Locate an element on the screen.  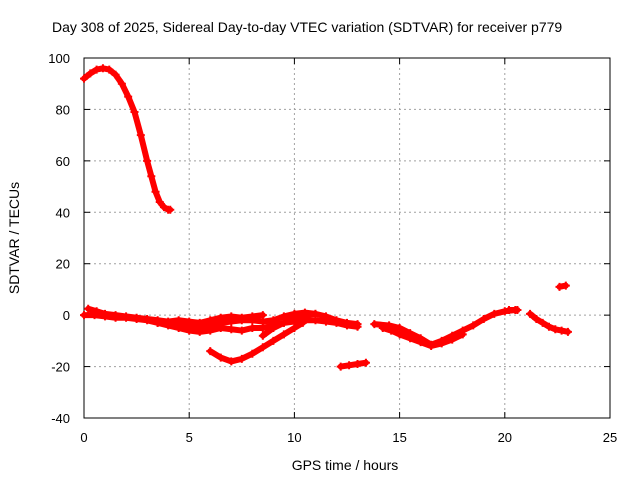
series-tail-upper is located at coordinates (513, 310).